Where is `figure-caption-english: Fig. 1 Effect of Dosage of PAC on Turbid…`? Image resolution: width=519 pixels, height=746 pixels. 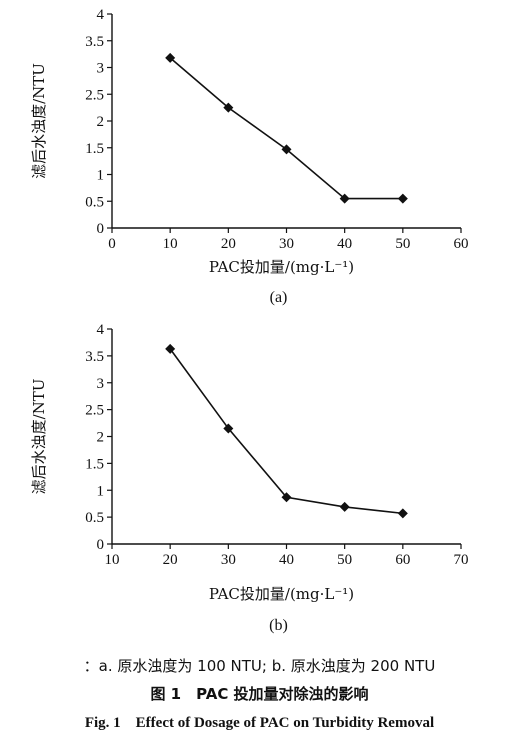 figure-caption-english: Fig. 1 Effect of Dosage of PAC on Turbid… is located at coordinates (259, 723).